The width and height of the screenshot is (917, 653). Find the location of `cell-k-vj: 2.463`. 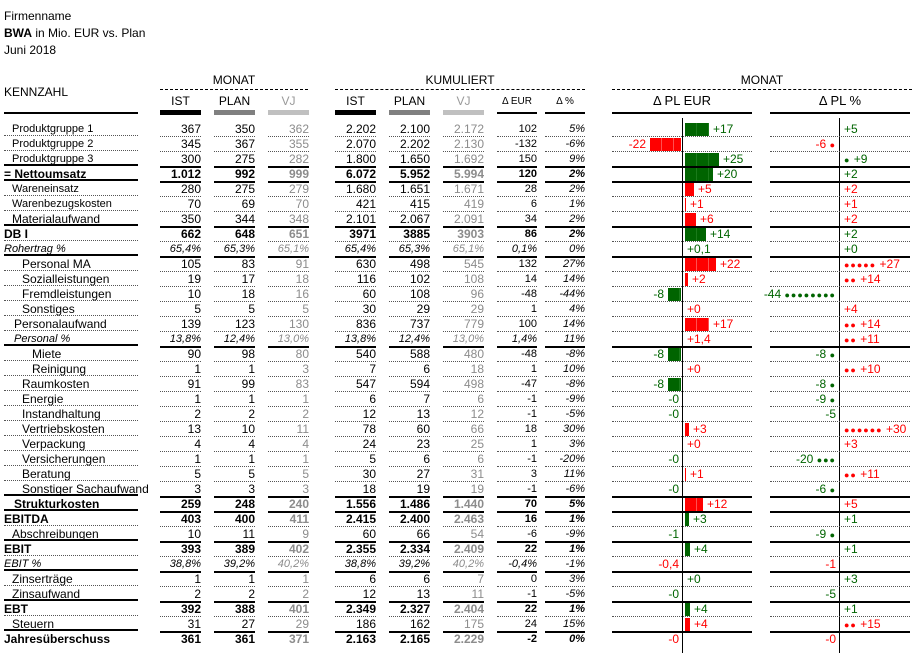

cell-k-vj: 2.463 is located at coordinates (463, 519).